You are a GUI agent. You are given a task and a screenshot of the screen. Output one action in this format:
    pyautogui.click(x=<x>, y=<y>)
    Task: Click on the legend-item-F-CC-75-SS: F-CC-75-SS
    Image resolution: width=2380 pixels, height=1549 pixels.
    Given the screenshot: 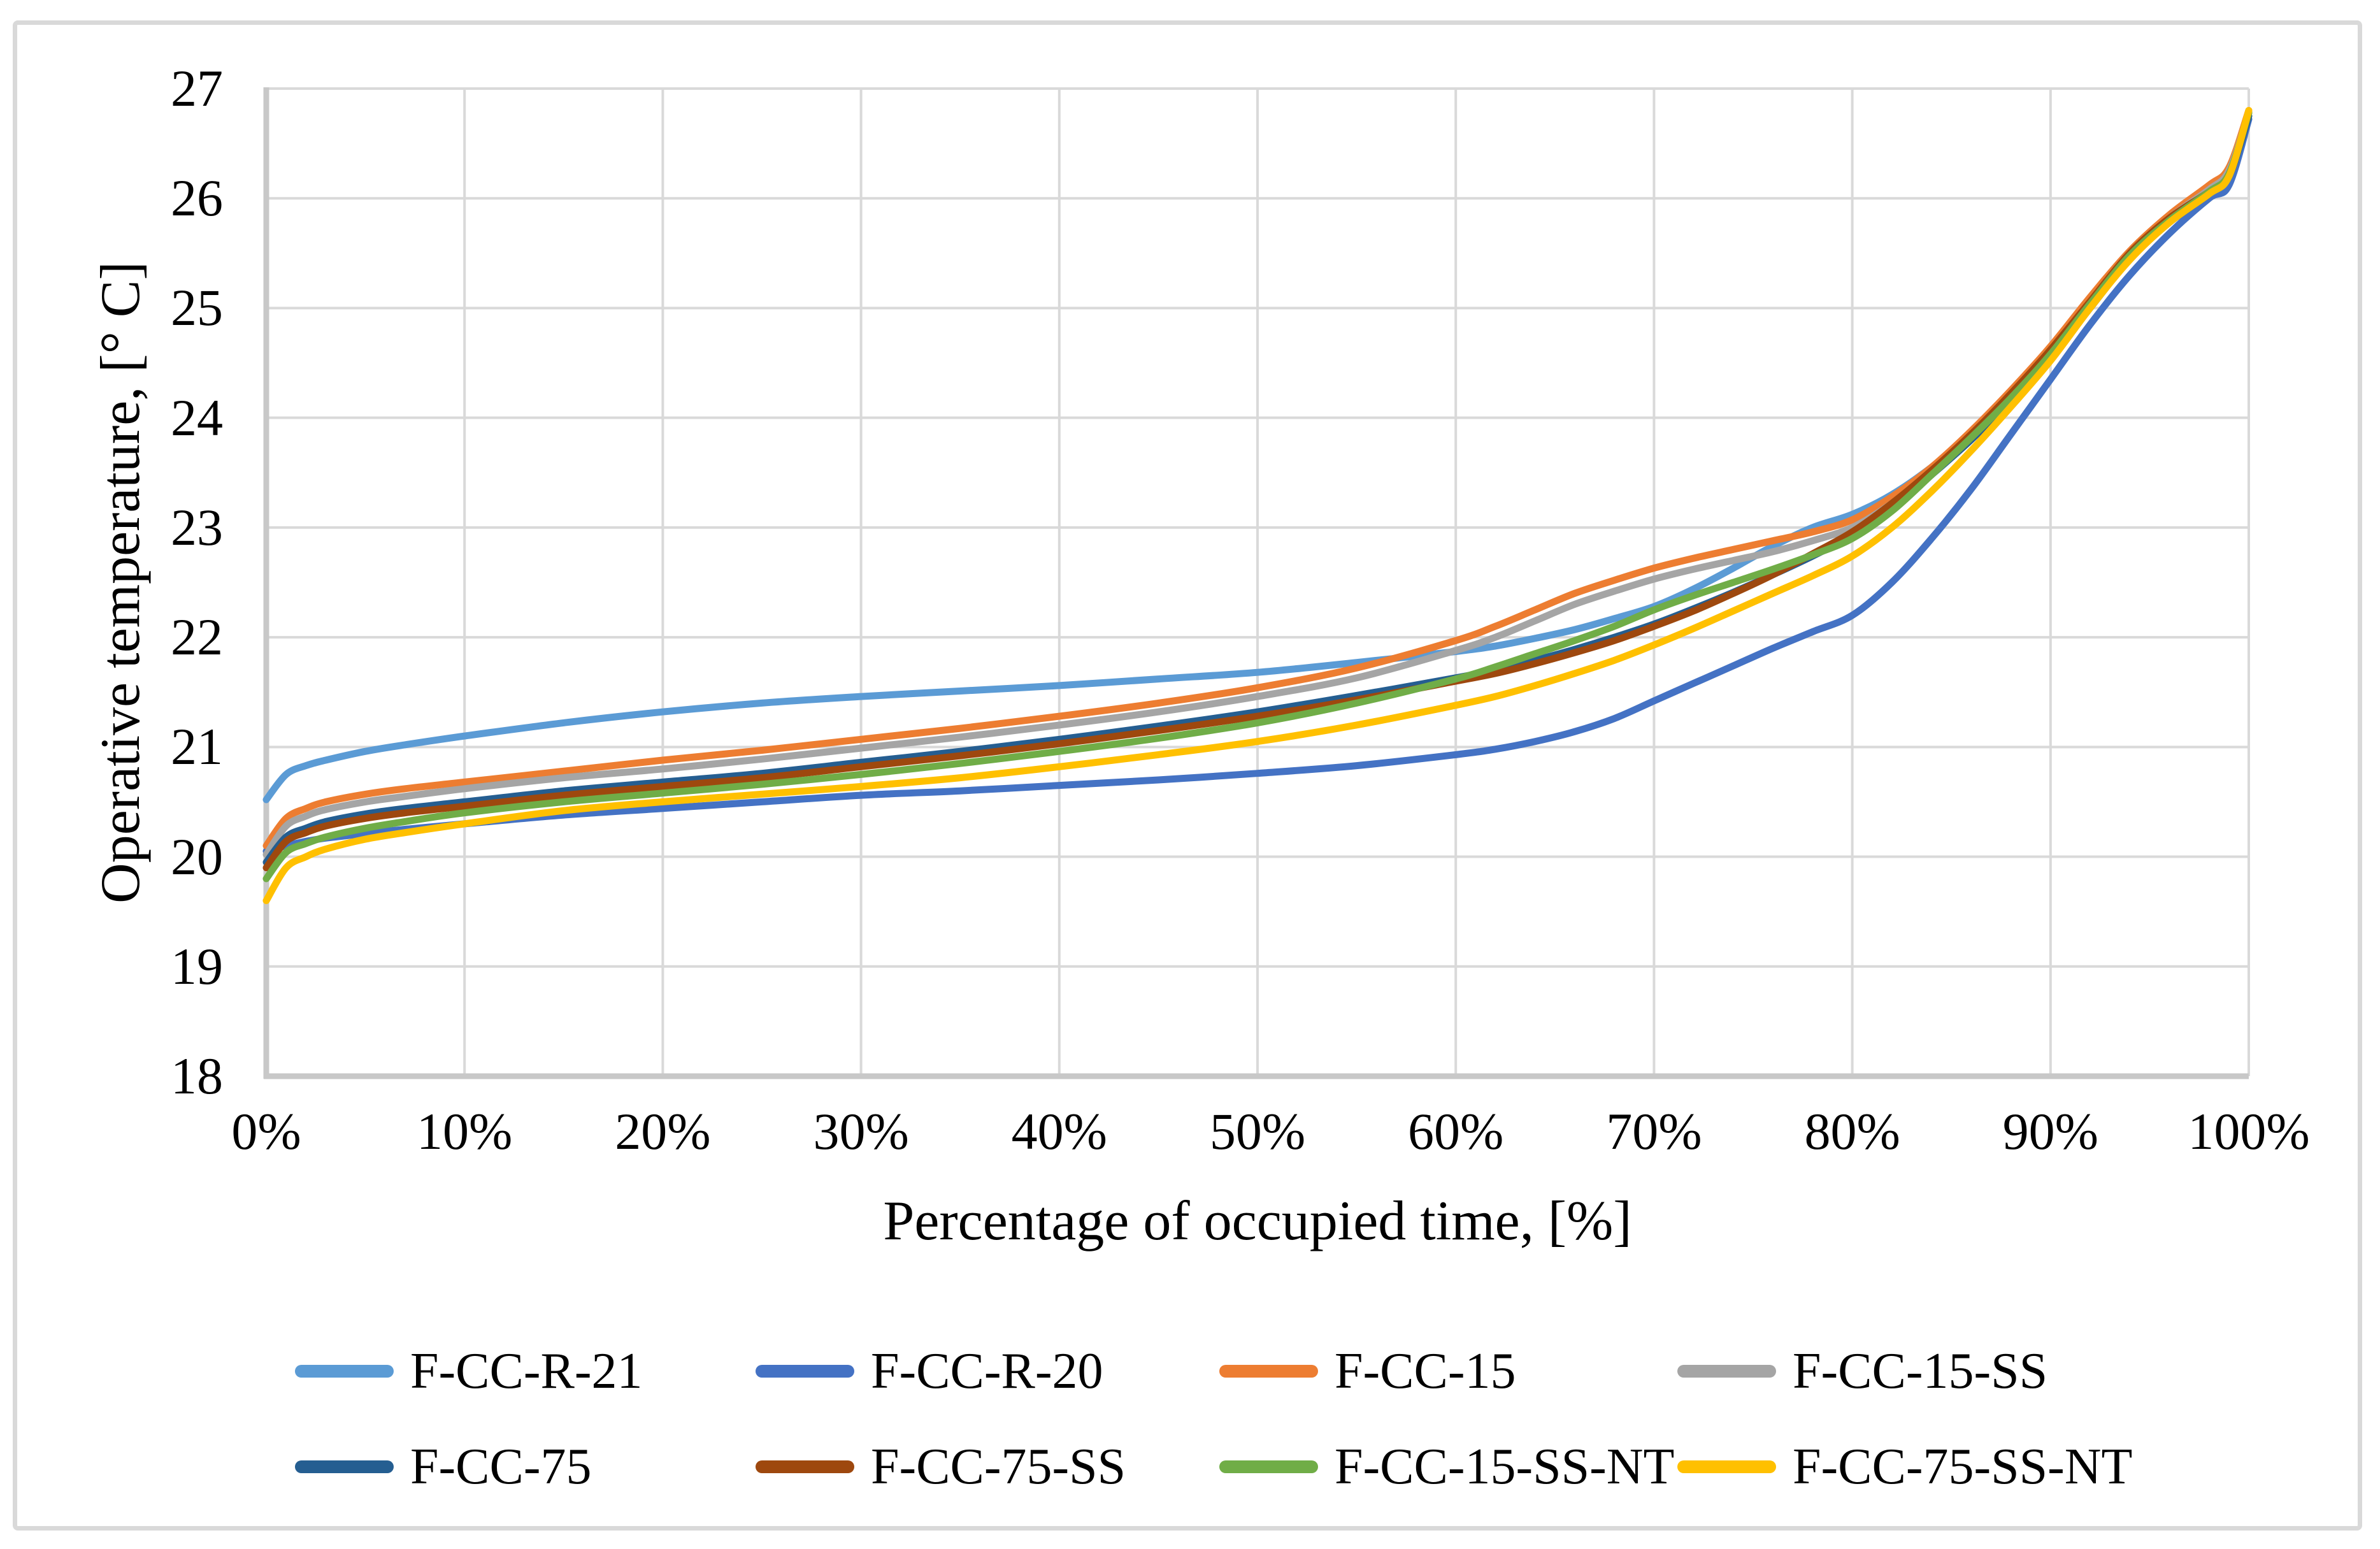 What is the action you would take?
    pyautogui.click(x=941, y=1467)
    